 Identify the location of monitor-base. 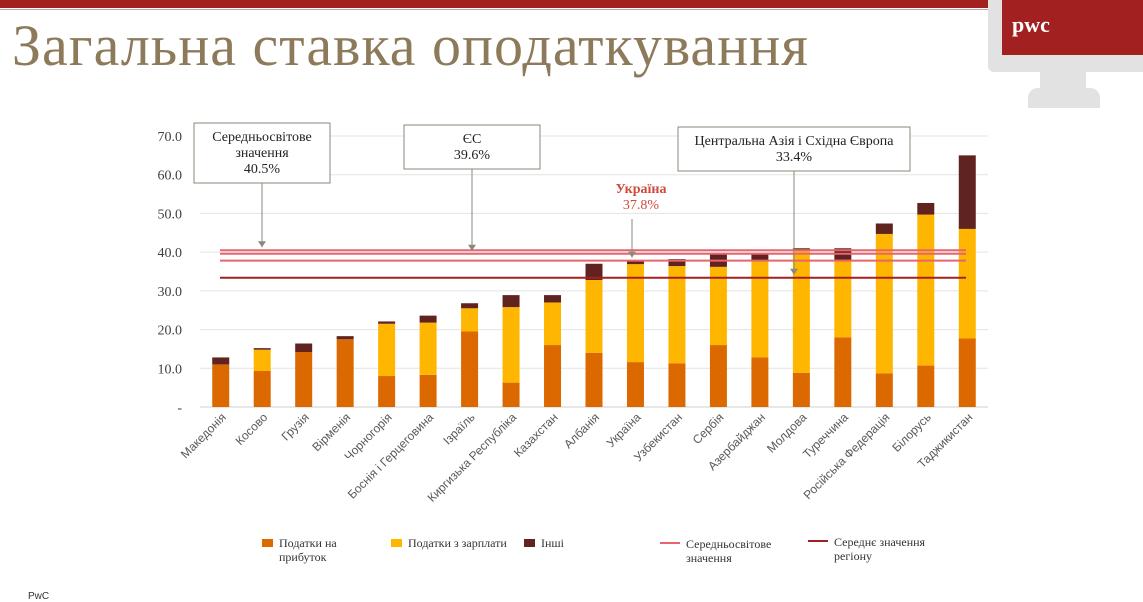
(1064, 98).